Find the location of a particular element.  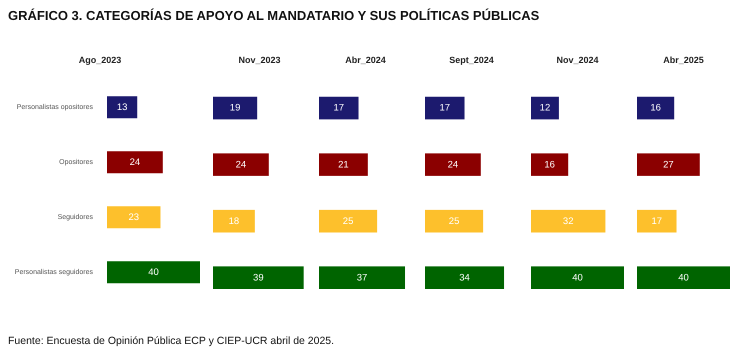

data-label: 34 is located at coordinates (464, 278).